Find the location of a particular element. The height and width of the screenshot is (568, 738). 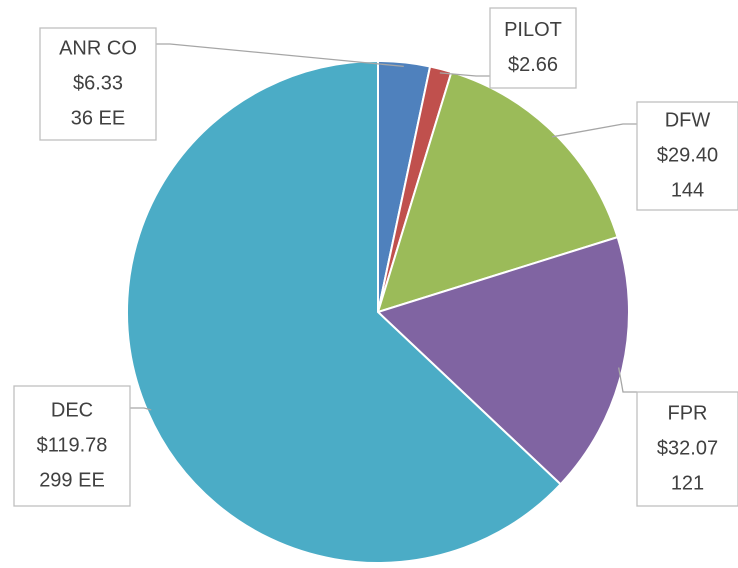

data-label: PILOT is located at coordinates (533, 30).